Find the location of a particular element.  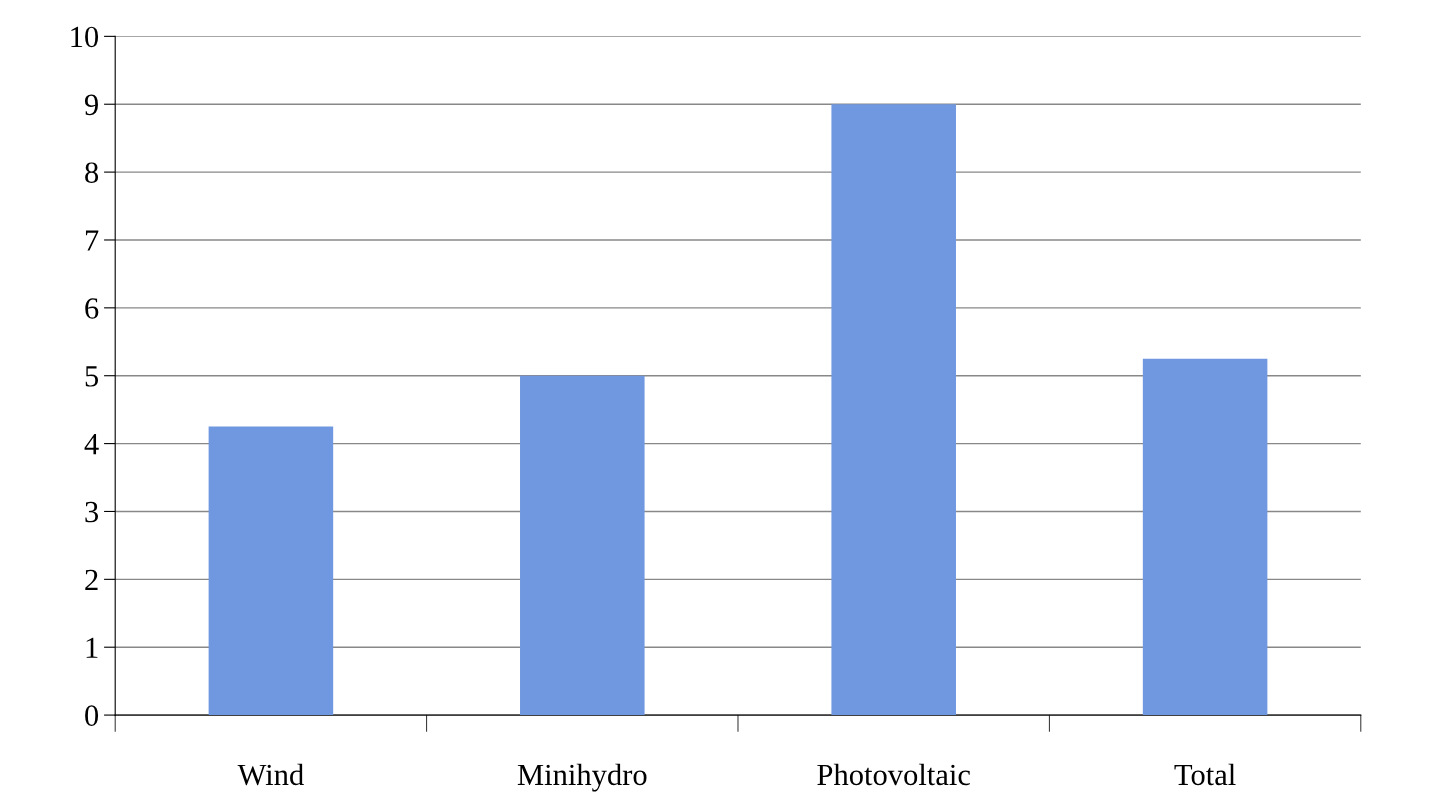

y-tick-label: 8 is located at coordinates (92, 173).